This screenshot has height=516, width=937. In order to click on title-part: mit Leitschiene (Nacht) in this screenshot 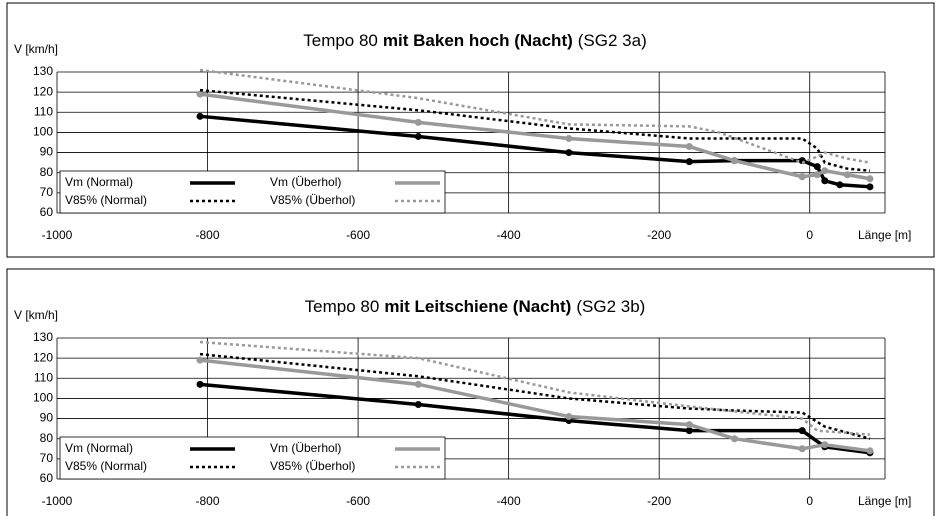, I will do `click(477, 306)`.